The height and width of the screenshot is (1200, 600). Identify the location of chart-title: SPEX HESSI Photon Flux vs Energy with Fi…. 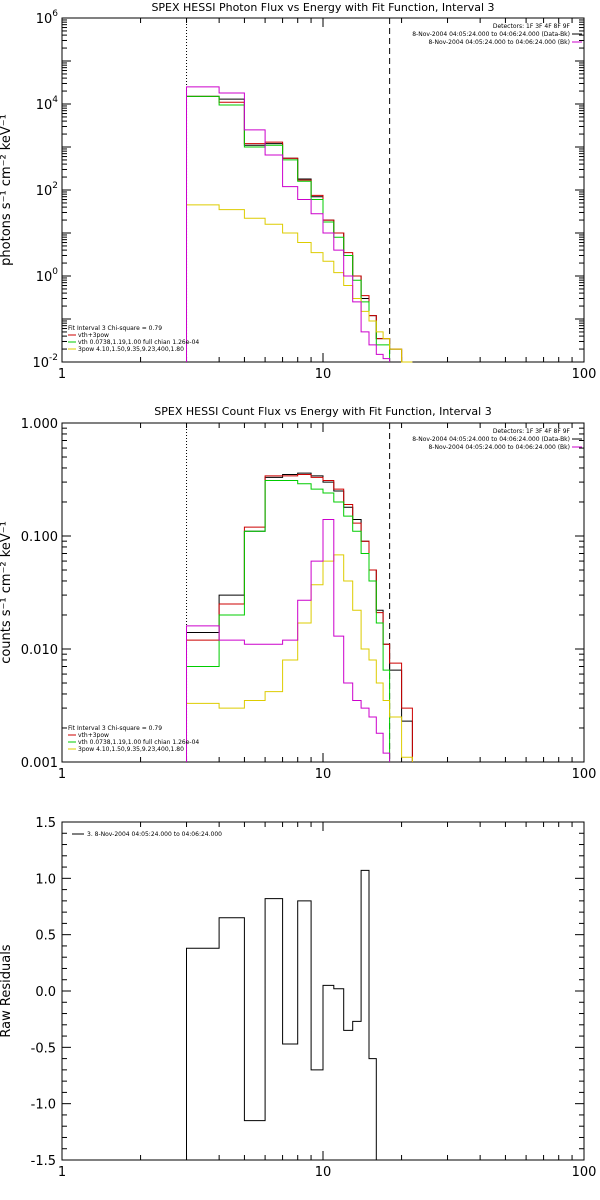
(322, 7).